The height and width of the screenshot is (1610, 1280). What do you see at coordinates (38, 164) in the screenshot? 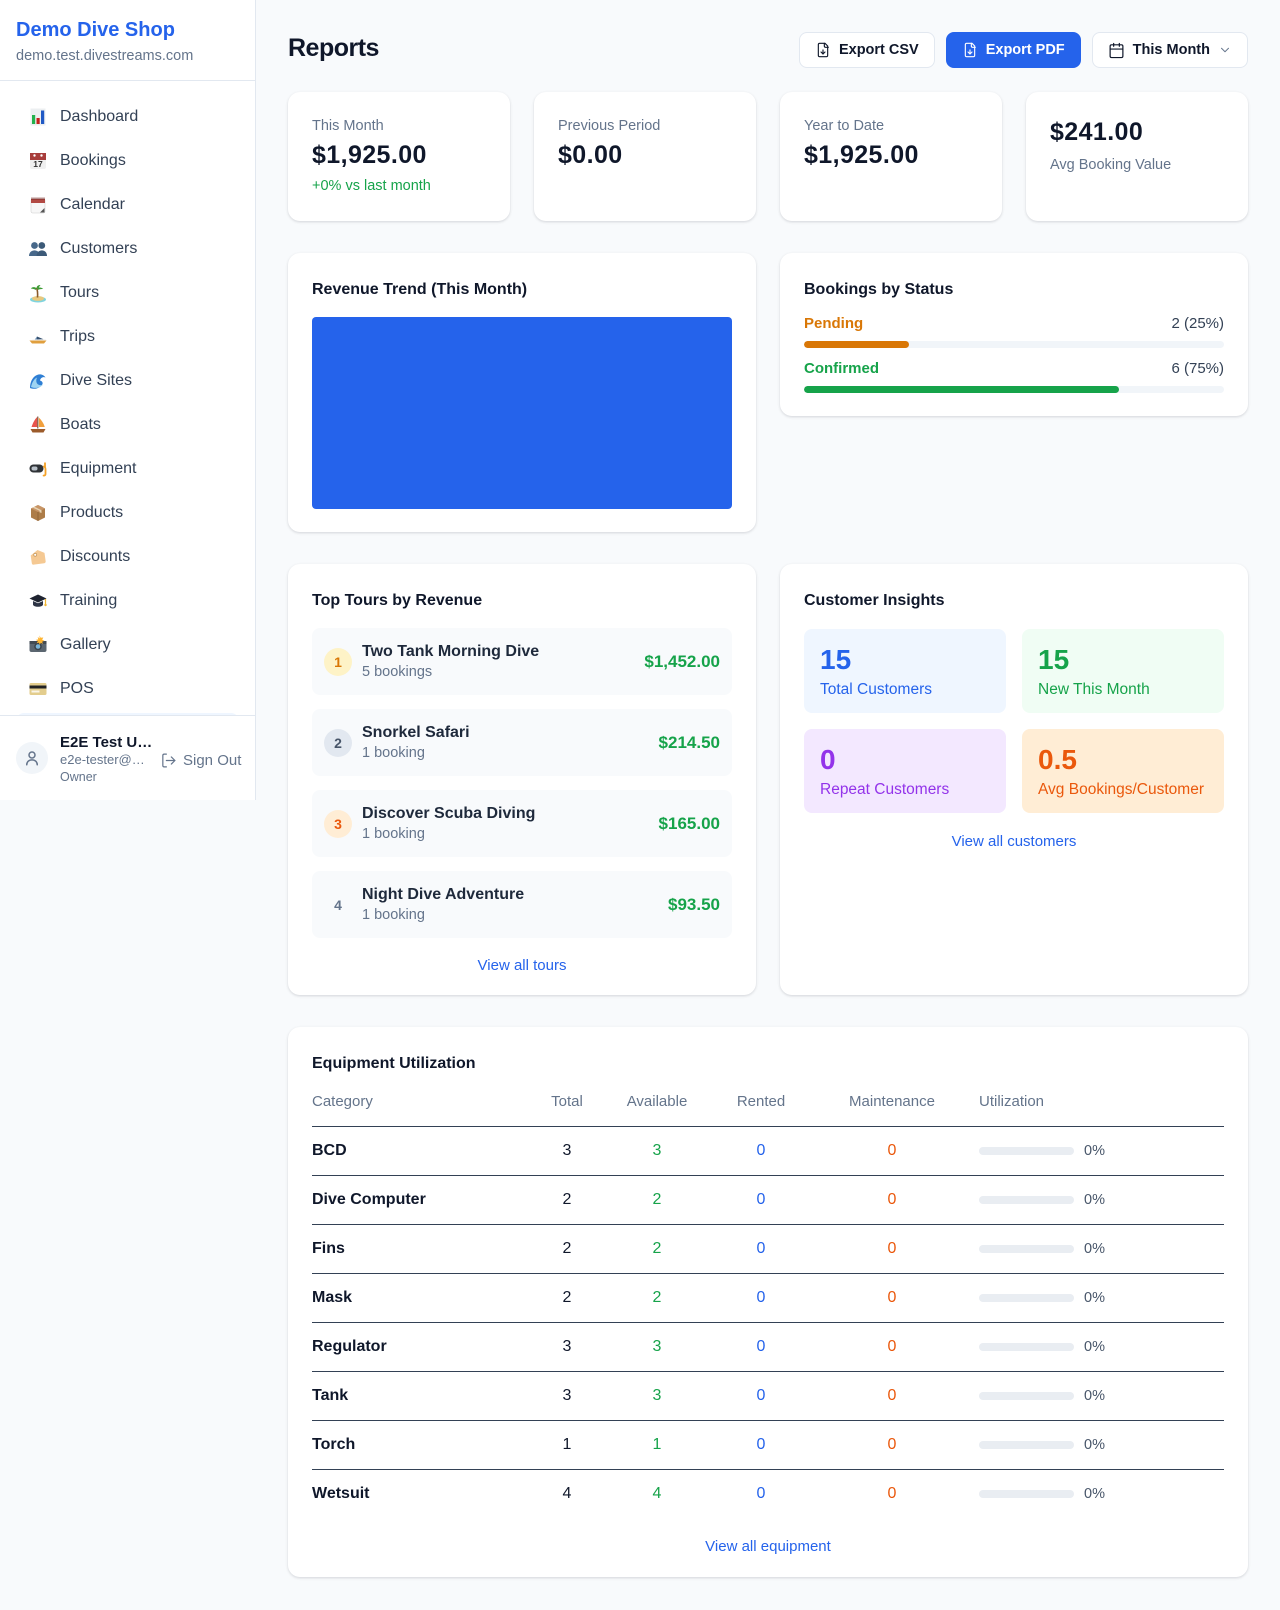
I see `svg-text: 17` at bounding box center [38, 164].